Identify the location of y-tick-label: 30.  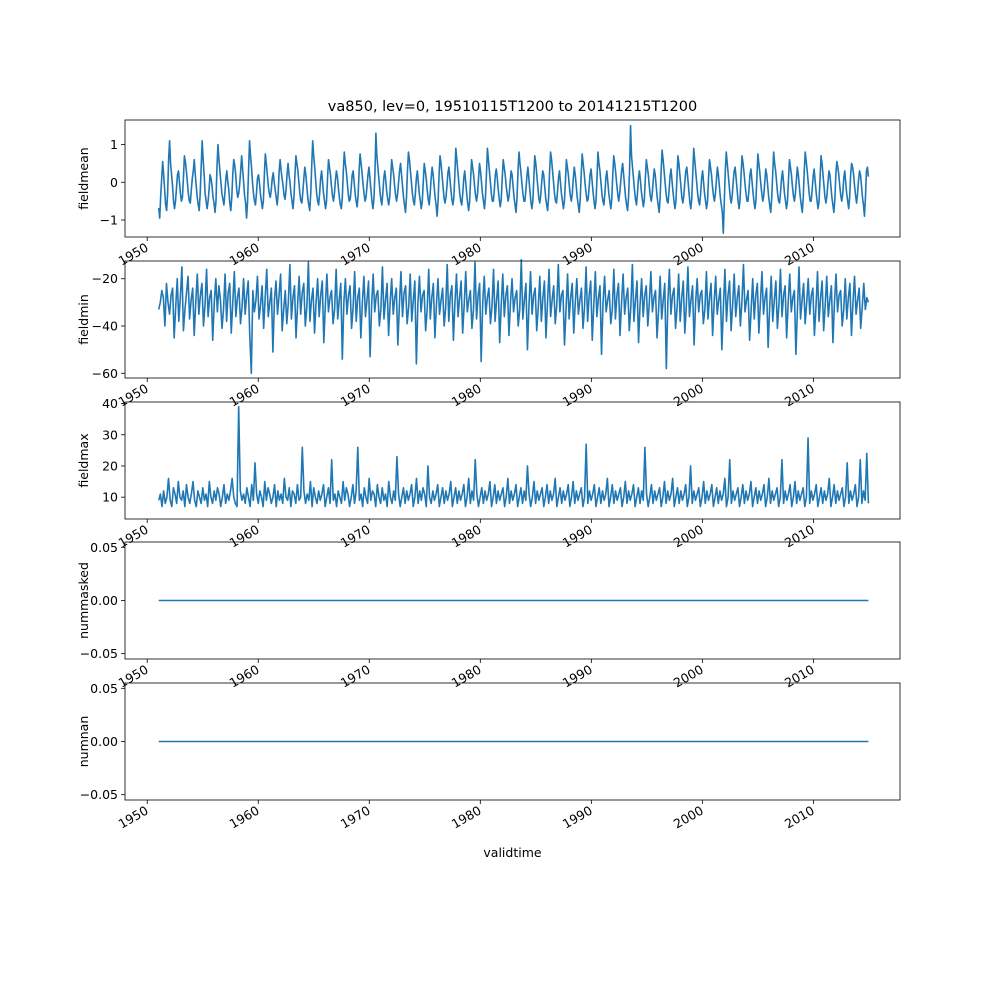
(110, 434).